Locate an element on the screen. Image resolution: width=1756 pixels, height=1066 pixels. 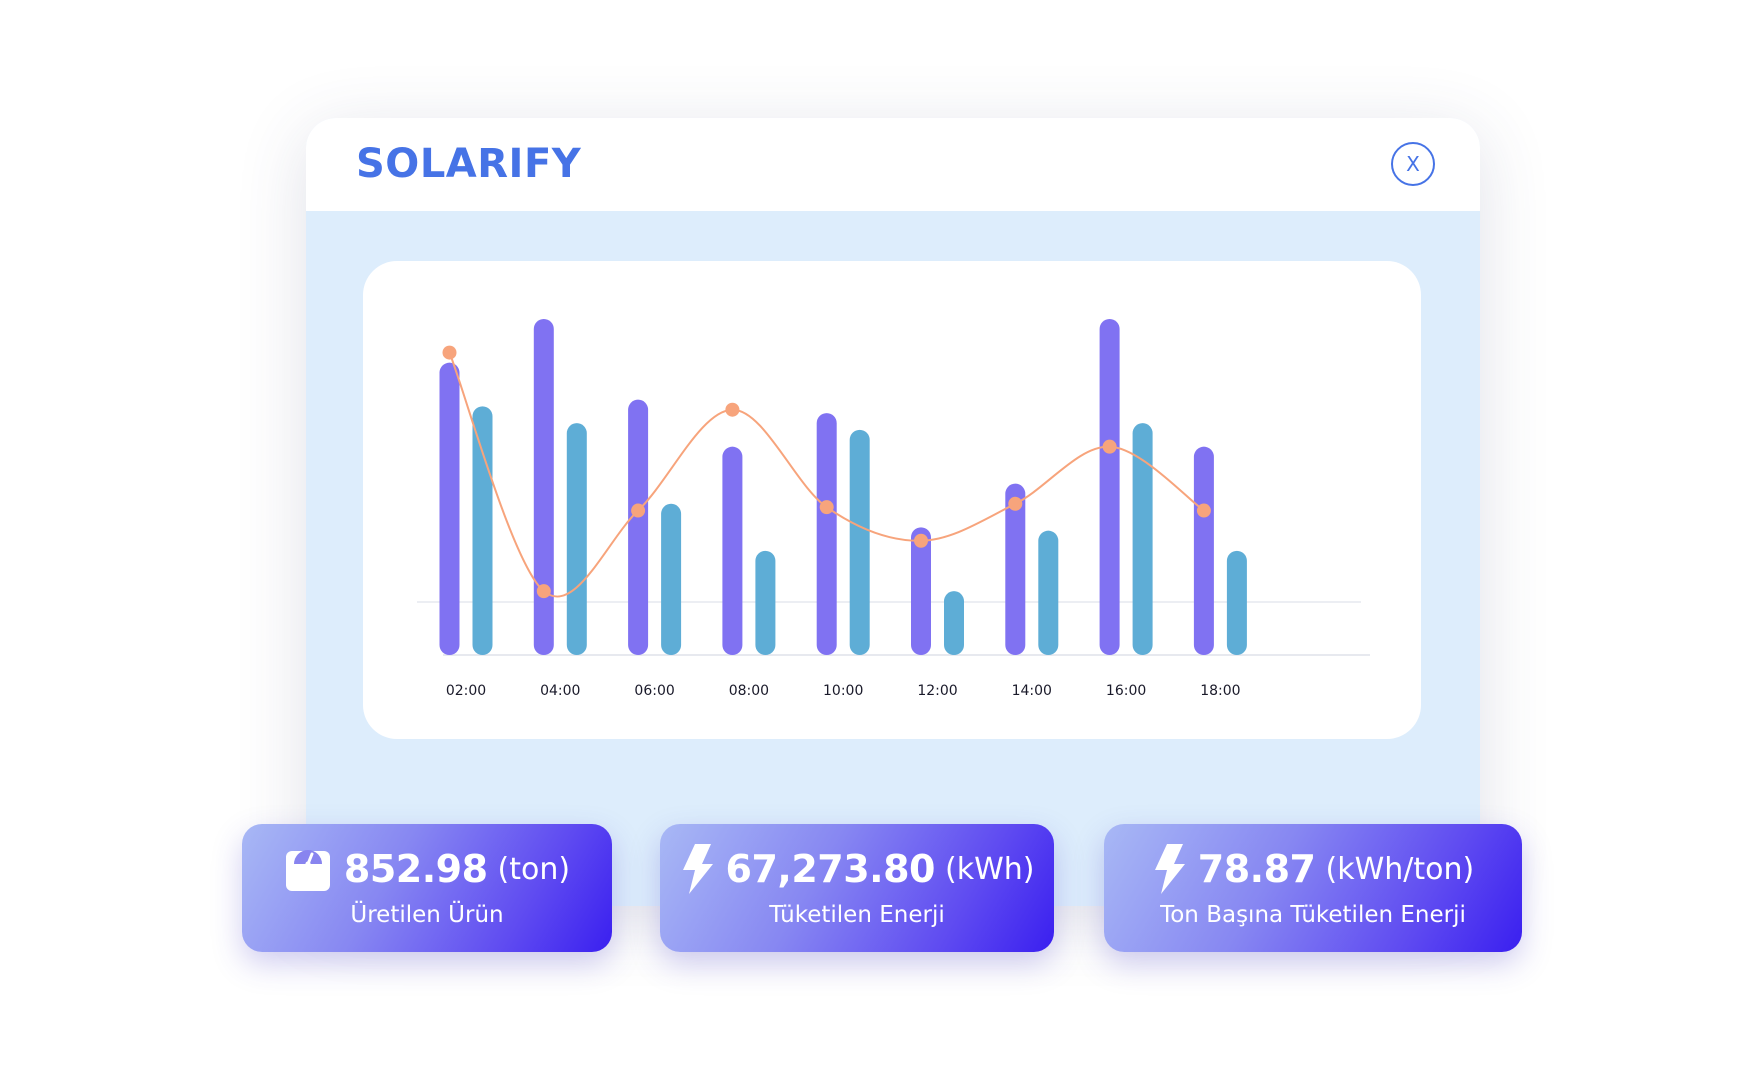
scale-icon is located at coordinates (308, 869).